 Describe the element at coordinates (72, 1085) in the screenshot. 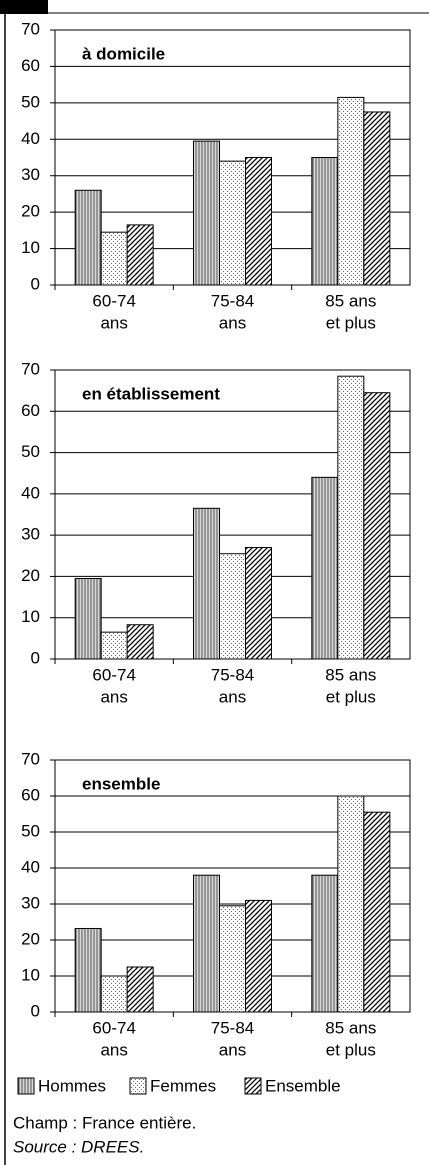

I see `legend-label: Hommes` at that location.